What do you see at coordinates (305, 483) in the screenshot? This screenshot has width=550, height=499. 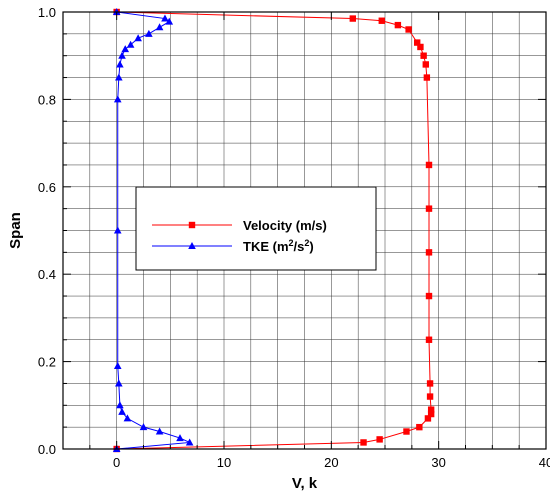 I see `x-axis-label: V, k` at bounding box center [305, 483].